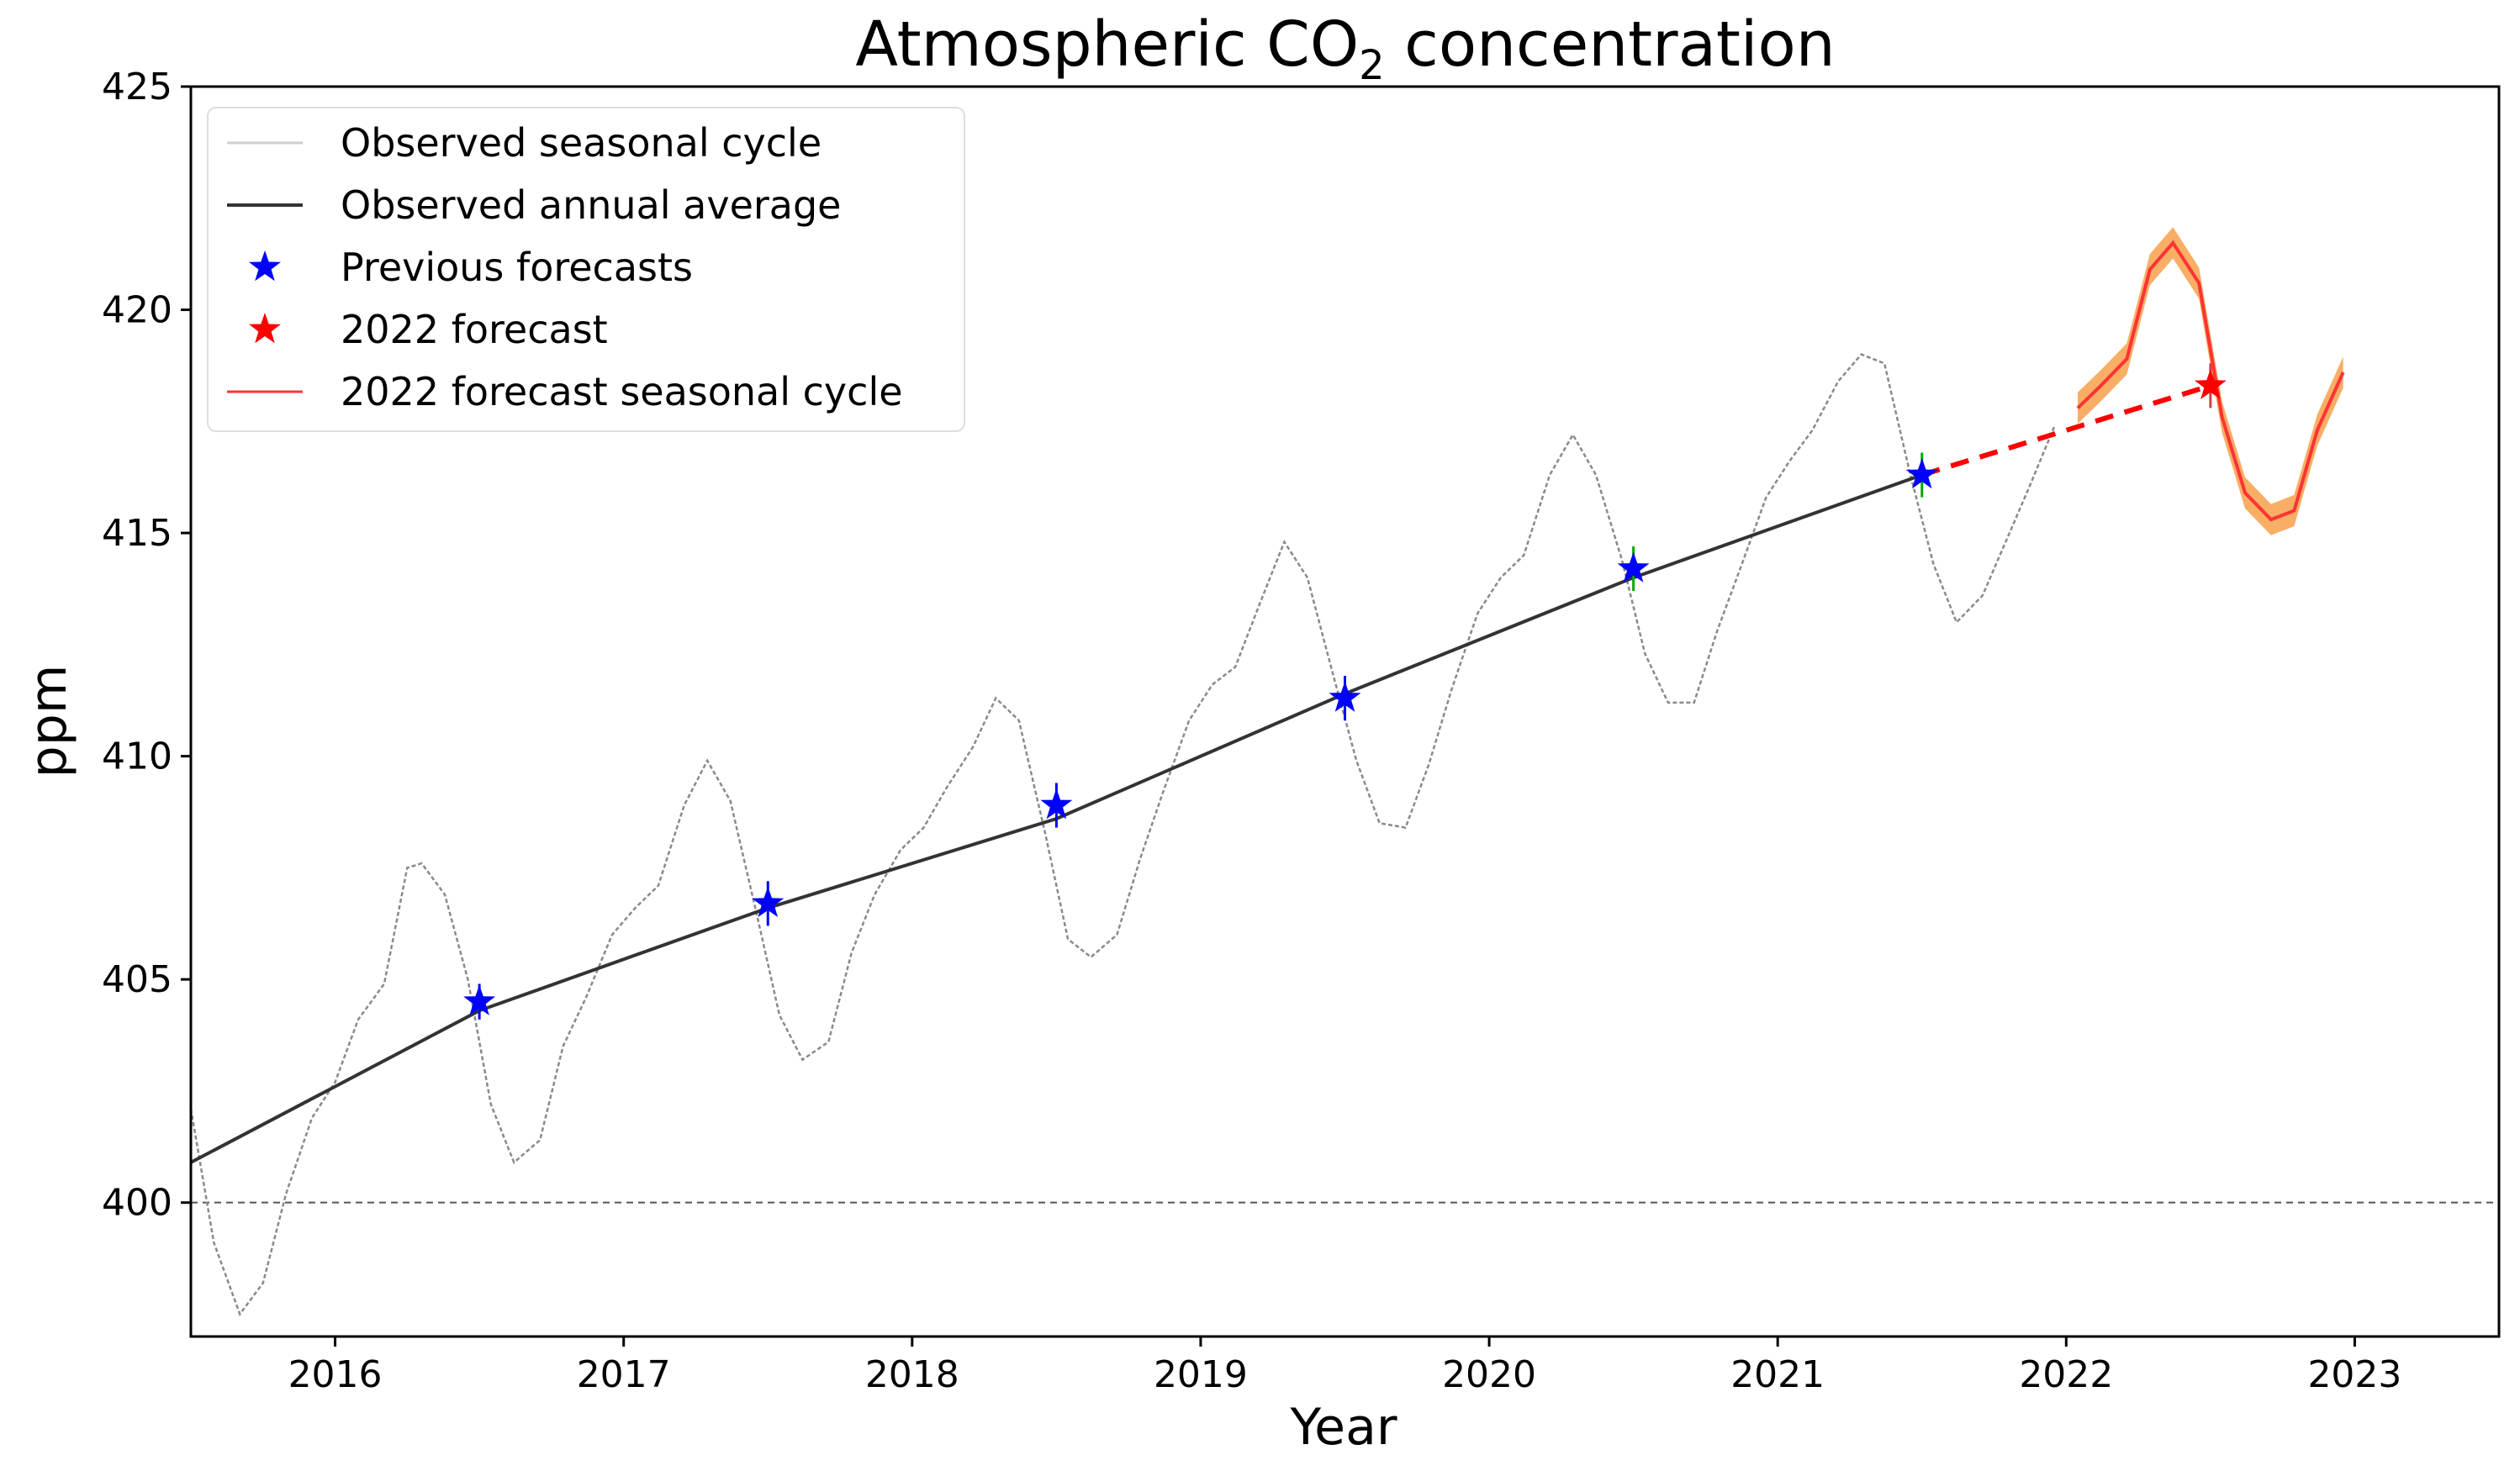 This screenshot has width=2520, height=1471. I want to click on y-tick-label: 410, so click(137, 757).